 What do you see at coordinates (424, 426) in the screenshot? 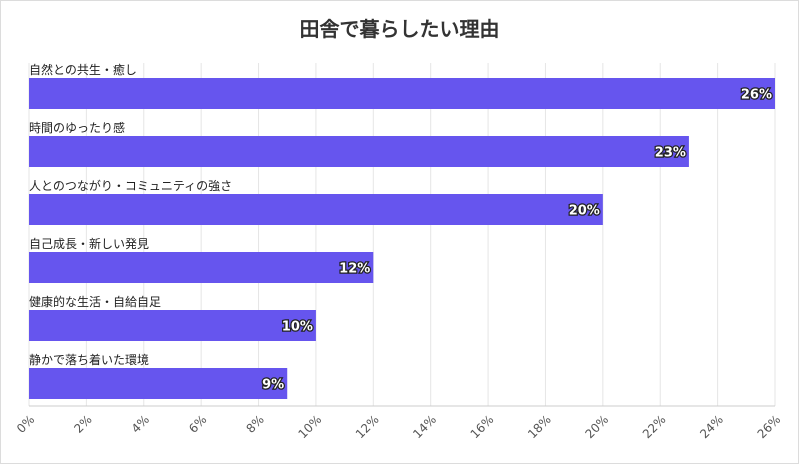
I see `x-tick-label-7: 14%` at bounding box center [424, 426].